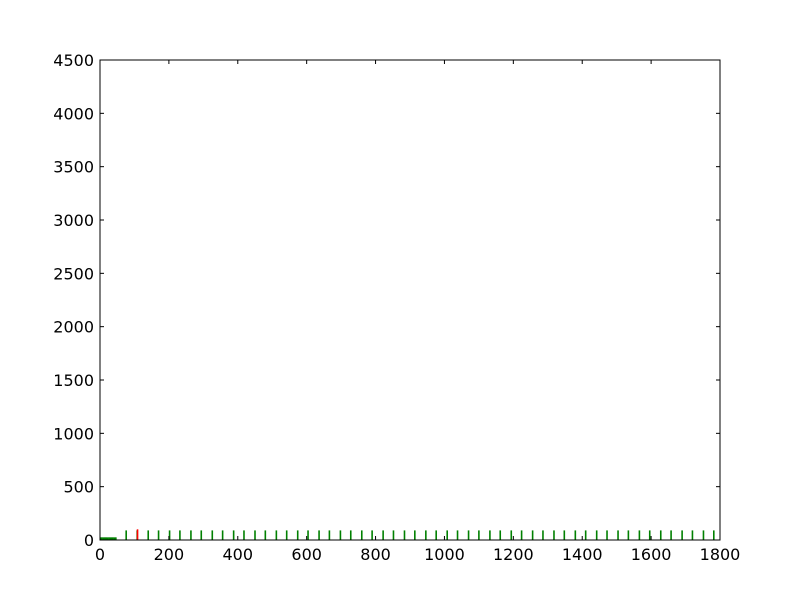 The image size is (800, 600). I want to click on y-tick-label: 500, so click(78, 487).